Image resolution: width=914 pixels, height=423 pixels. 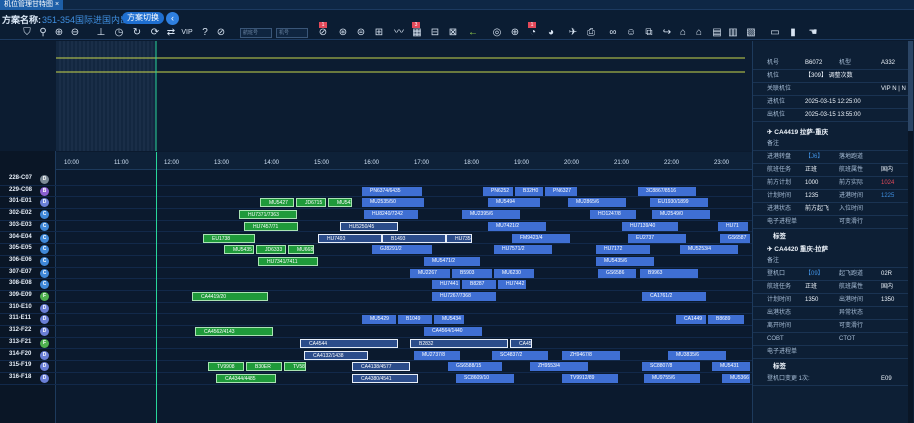 I want to click on hand-icon: ☚, so click(x=813, y=32).